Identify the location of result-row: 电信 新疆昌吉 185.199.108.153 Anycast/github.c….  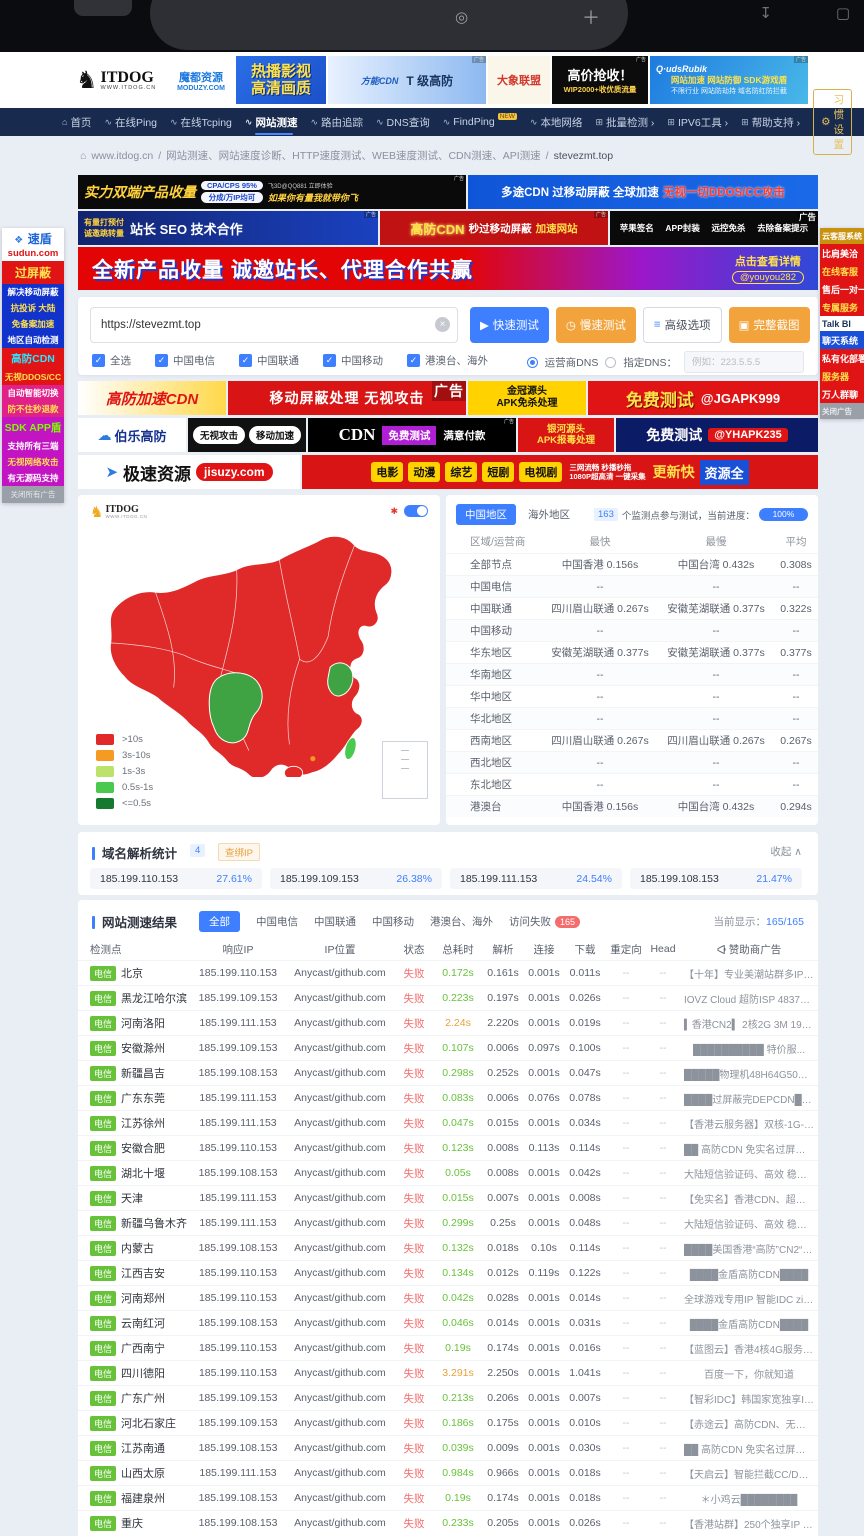
(448, 1072).